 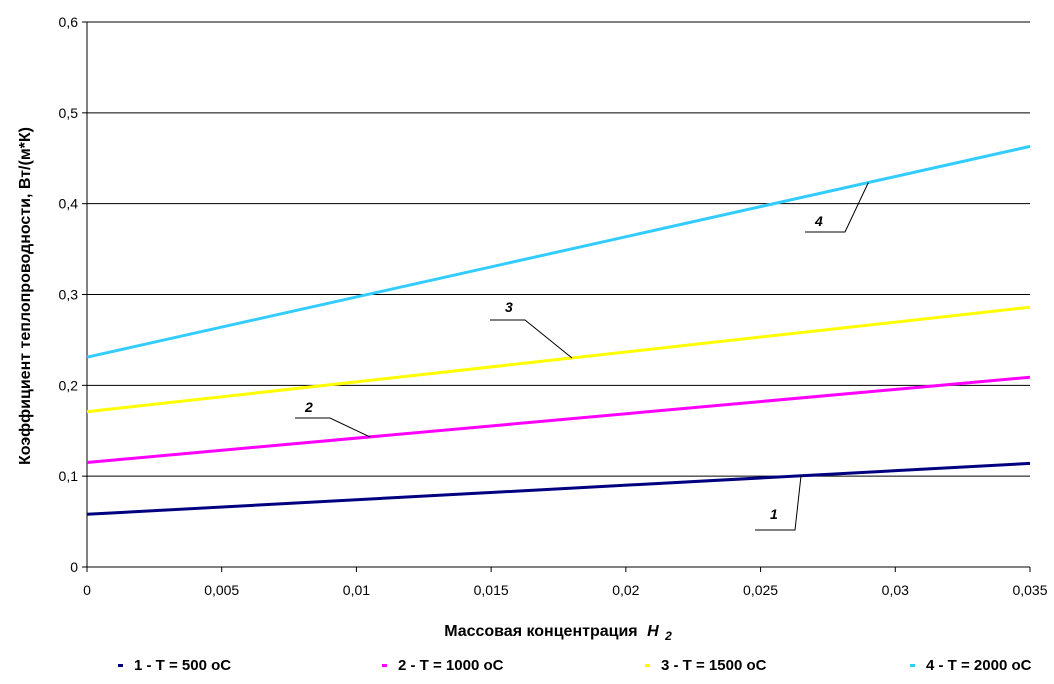 I want to click on x-axis-title-variable: H, so click(x=653, y=631).